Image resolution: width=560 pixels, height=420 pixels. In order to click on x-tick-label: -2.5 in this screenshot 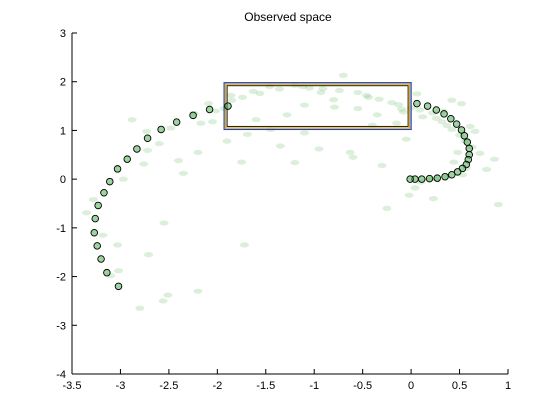, I will do `click(168, 386)`.